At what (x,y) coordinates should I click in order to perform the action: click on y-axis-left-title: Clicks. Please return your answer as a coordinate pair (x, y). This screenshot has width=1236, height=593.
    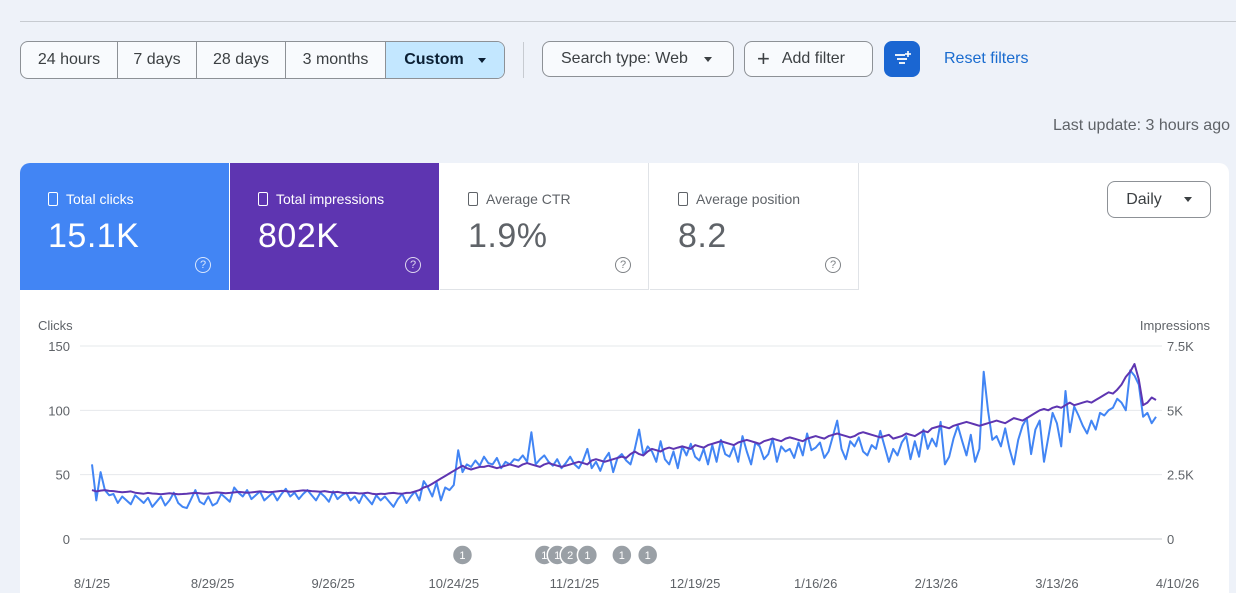
    Looking at the image, I should click on (55, 325).